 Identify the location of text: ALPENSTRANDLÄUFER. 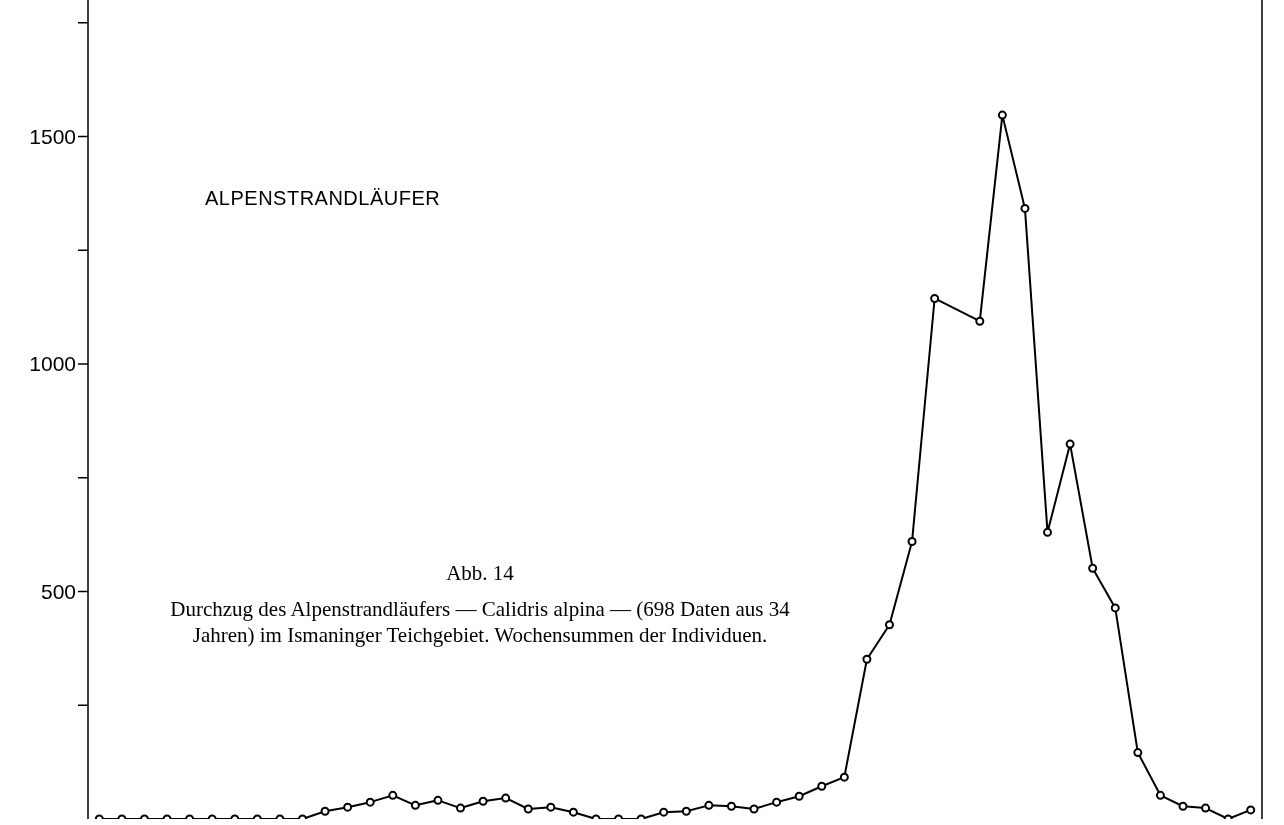
(323, 198).